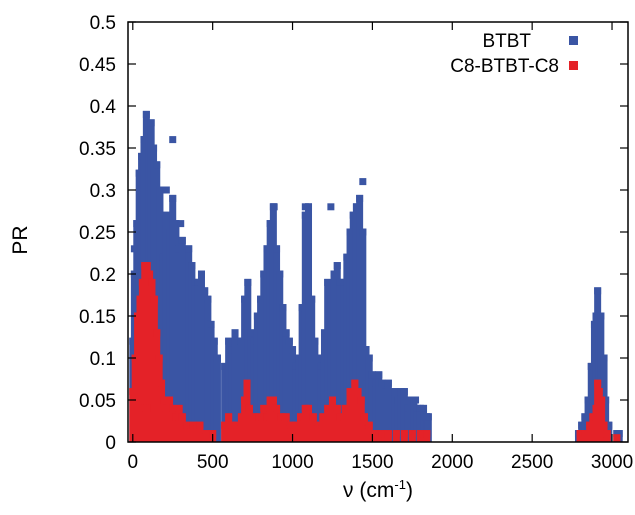 The height and width of the screenshot is (515, 635). I want to click on x-axis-title-suffix: ), so click(409, 490).